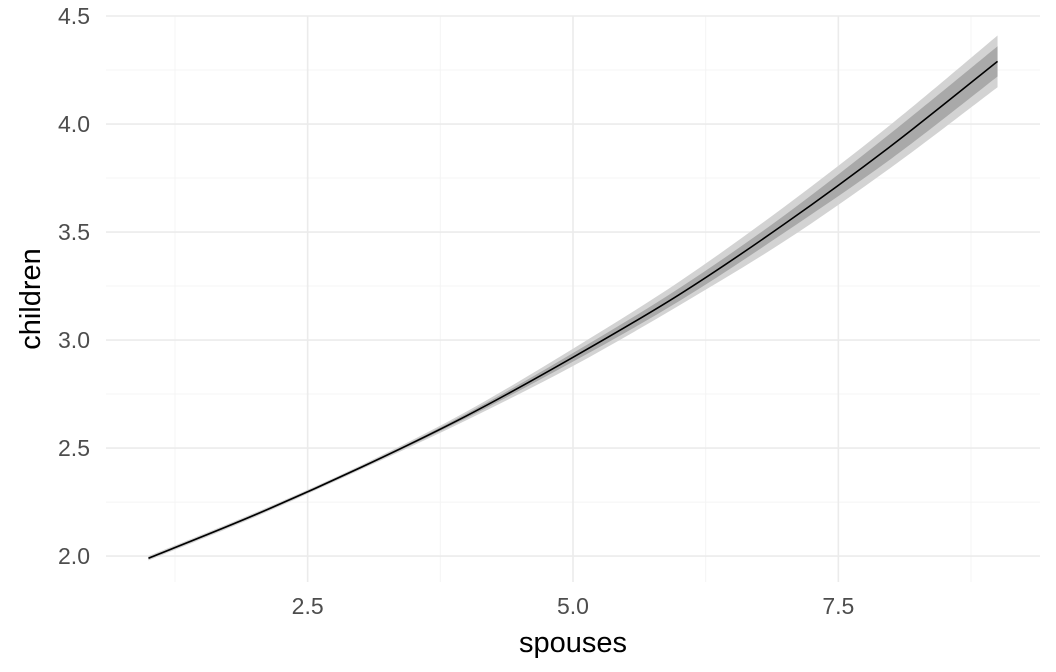 The image size is (1056, 672). What do you see at coordinates (74, 124) in the screenshot?
I see `y-tick-label-4: 4.0` at bounding box center [74, 124].